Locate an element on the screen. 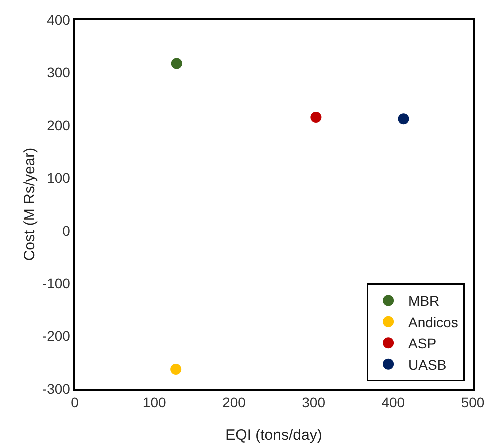 This screenshot has width=497, height=444. x-axis-title: EQI (tons/day) is located at coordinates (274, 435).